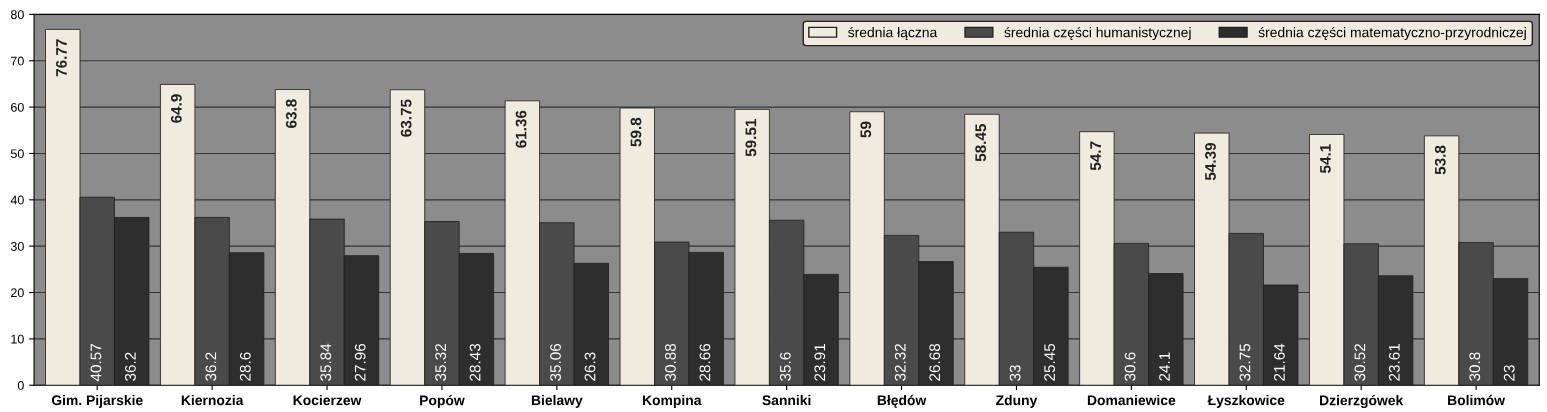 This screenshot has height=412, width=1547. I want to click on y-tick-label: 10, so click(17, 339).